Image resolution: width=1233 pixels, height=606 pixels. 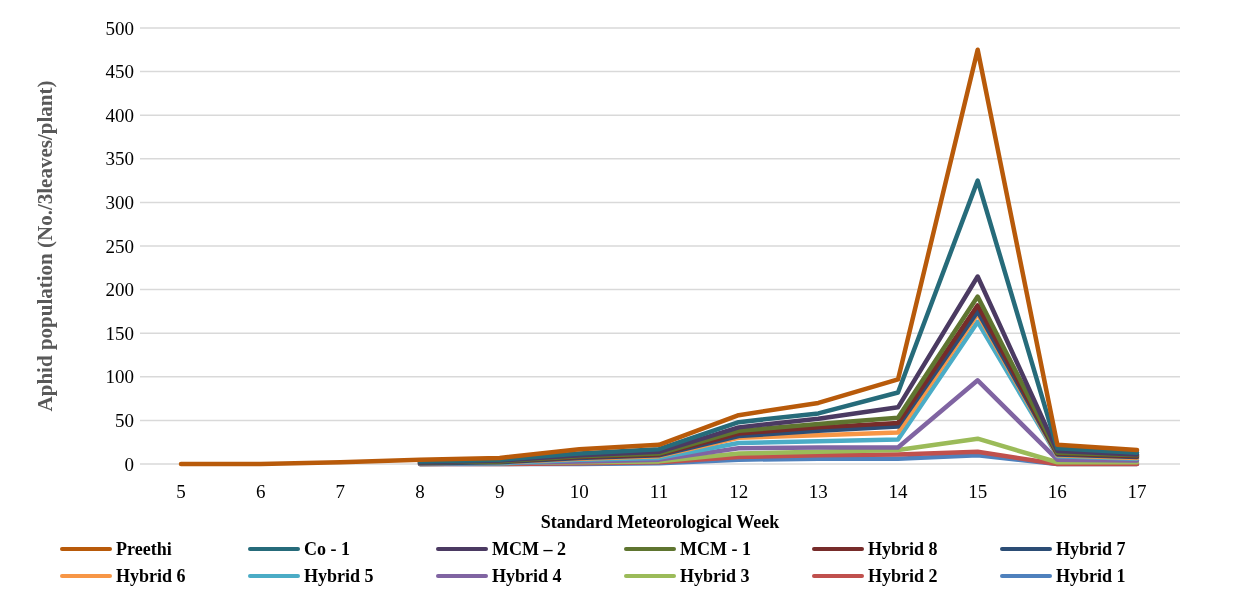 What do you see at coordinates (119, 159) in the screenshot?
I see `y-tick-label: 350` at bounding box center [119, 159].